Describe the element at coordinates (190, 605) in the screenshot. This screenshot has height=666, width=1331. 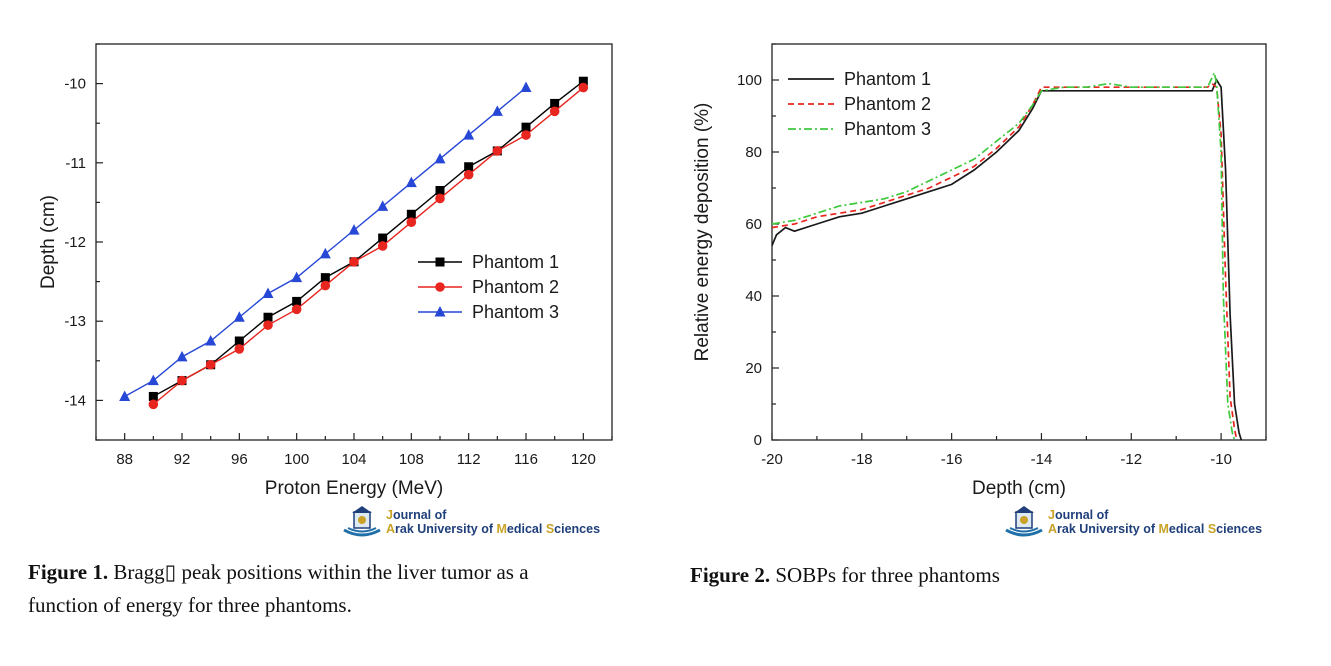
I see `figure1-caption-line2: function of energy for three phantoms.` at that location.